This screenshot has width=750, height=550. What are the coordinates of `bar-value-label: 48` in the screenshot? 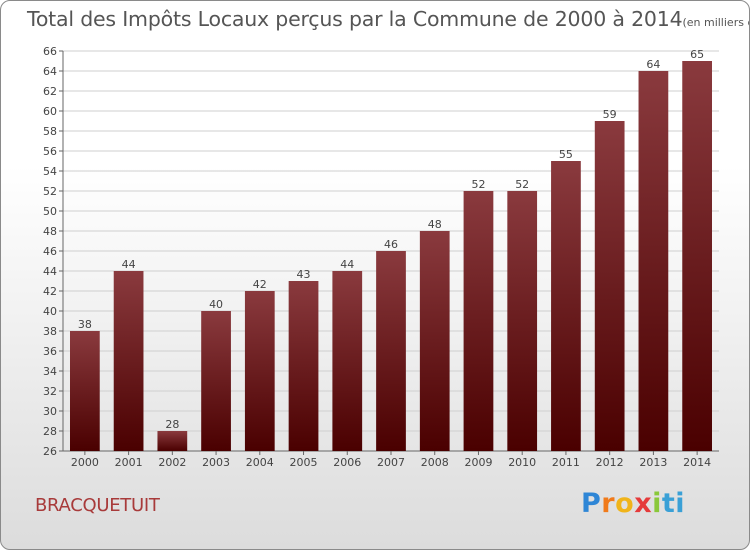 It's located at (435, 224).